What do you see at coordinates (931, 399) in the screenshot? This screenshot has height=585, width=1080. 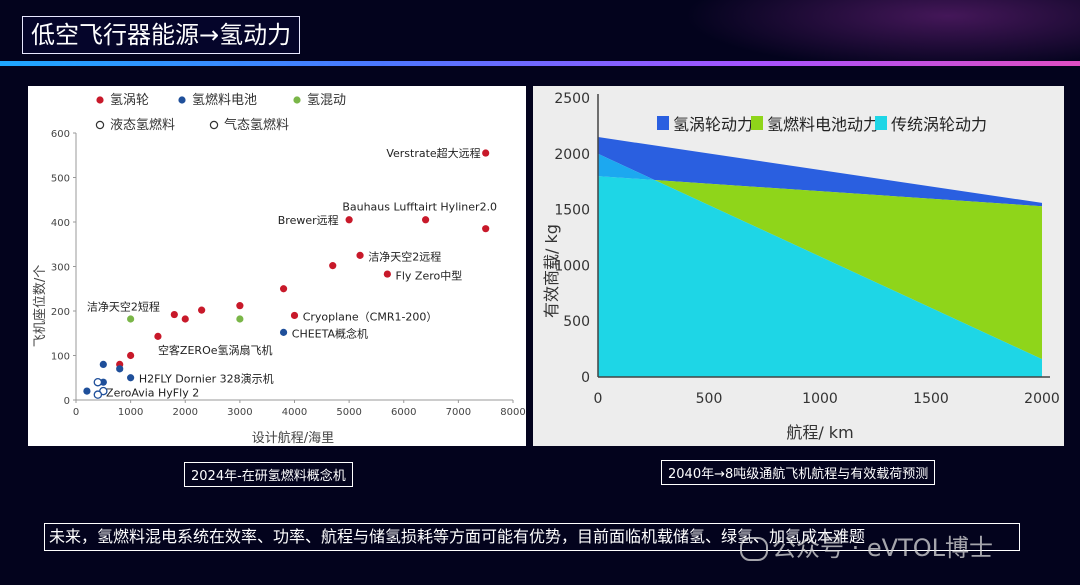 I see `area-x-tick-label: 1500` at bounding box center [931, 399].